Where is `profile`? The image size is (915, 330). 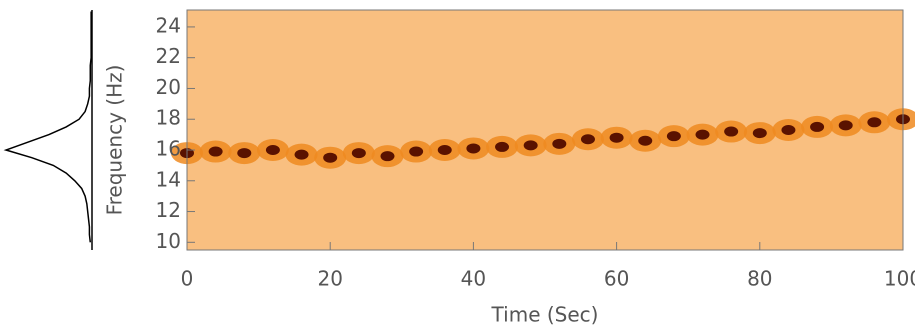
profile is located at coordinates (47, 127).